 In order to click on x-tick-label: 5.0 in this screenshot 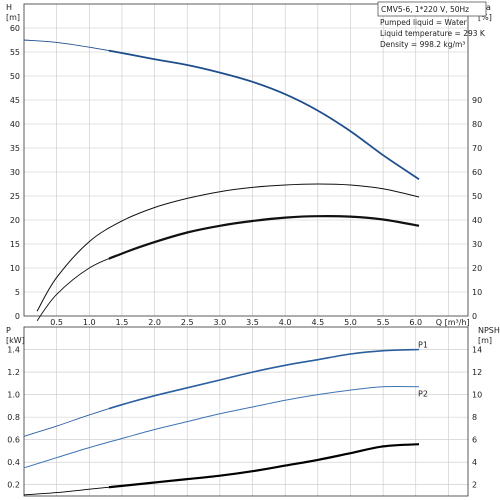, I will do `click(350, 322)`.